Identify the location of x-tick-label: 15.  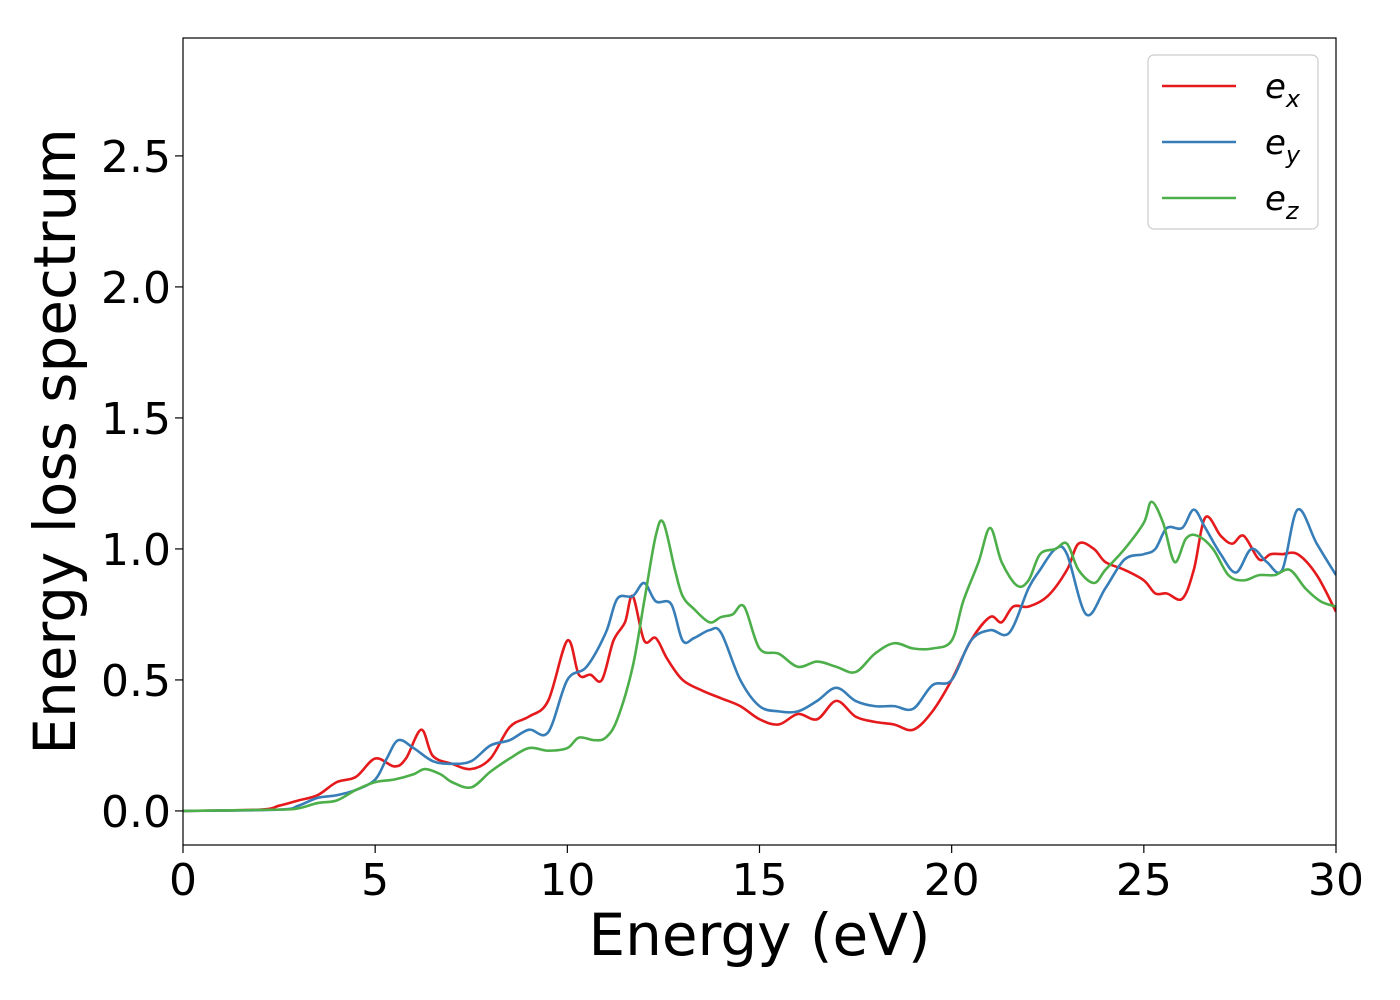
(760, 880).